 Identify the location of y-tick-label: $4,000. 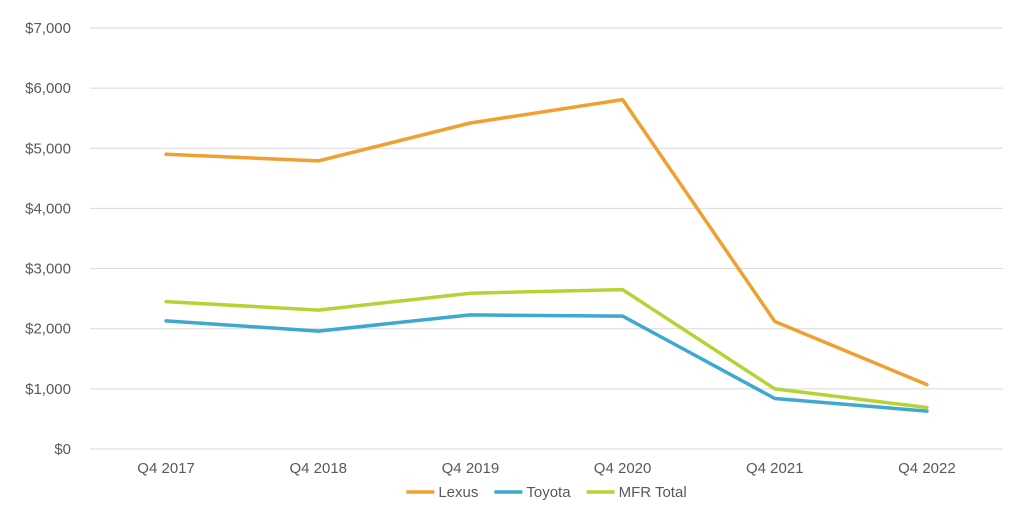
(48, 208).